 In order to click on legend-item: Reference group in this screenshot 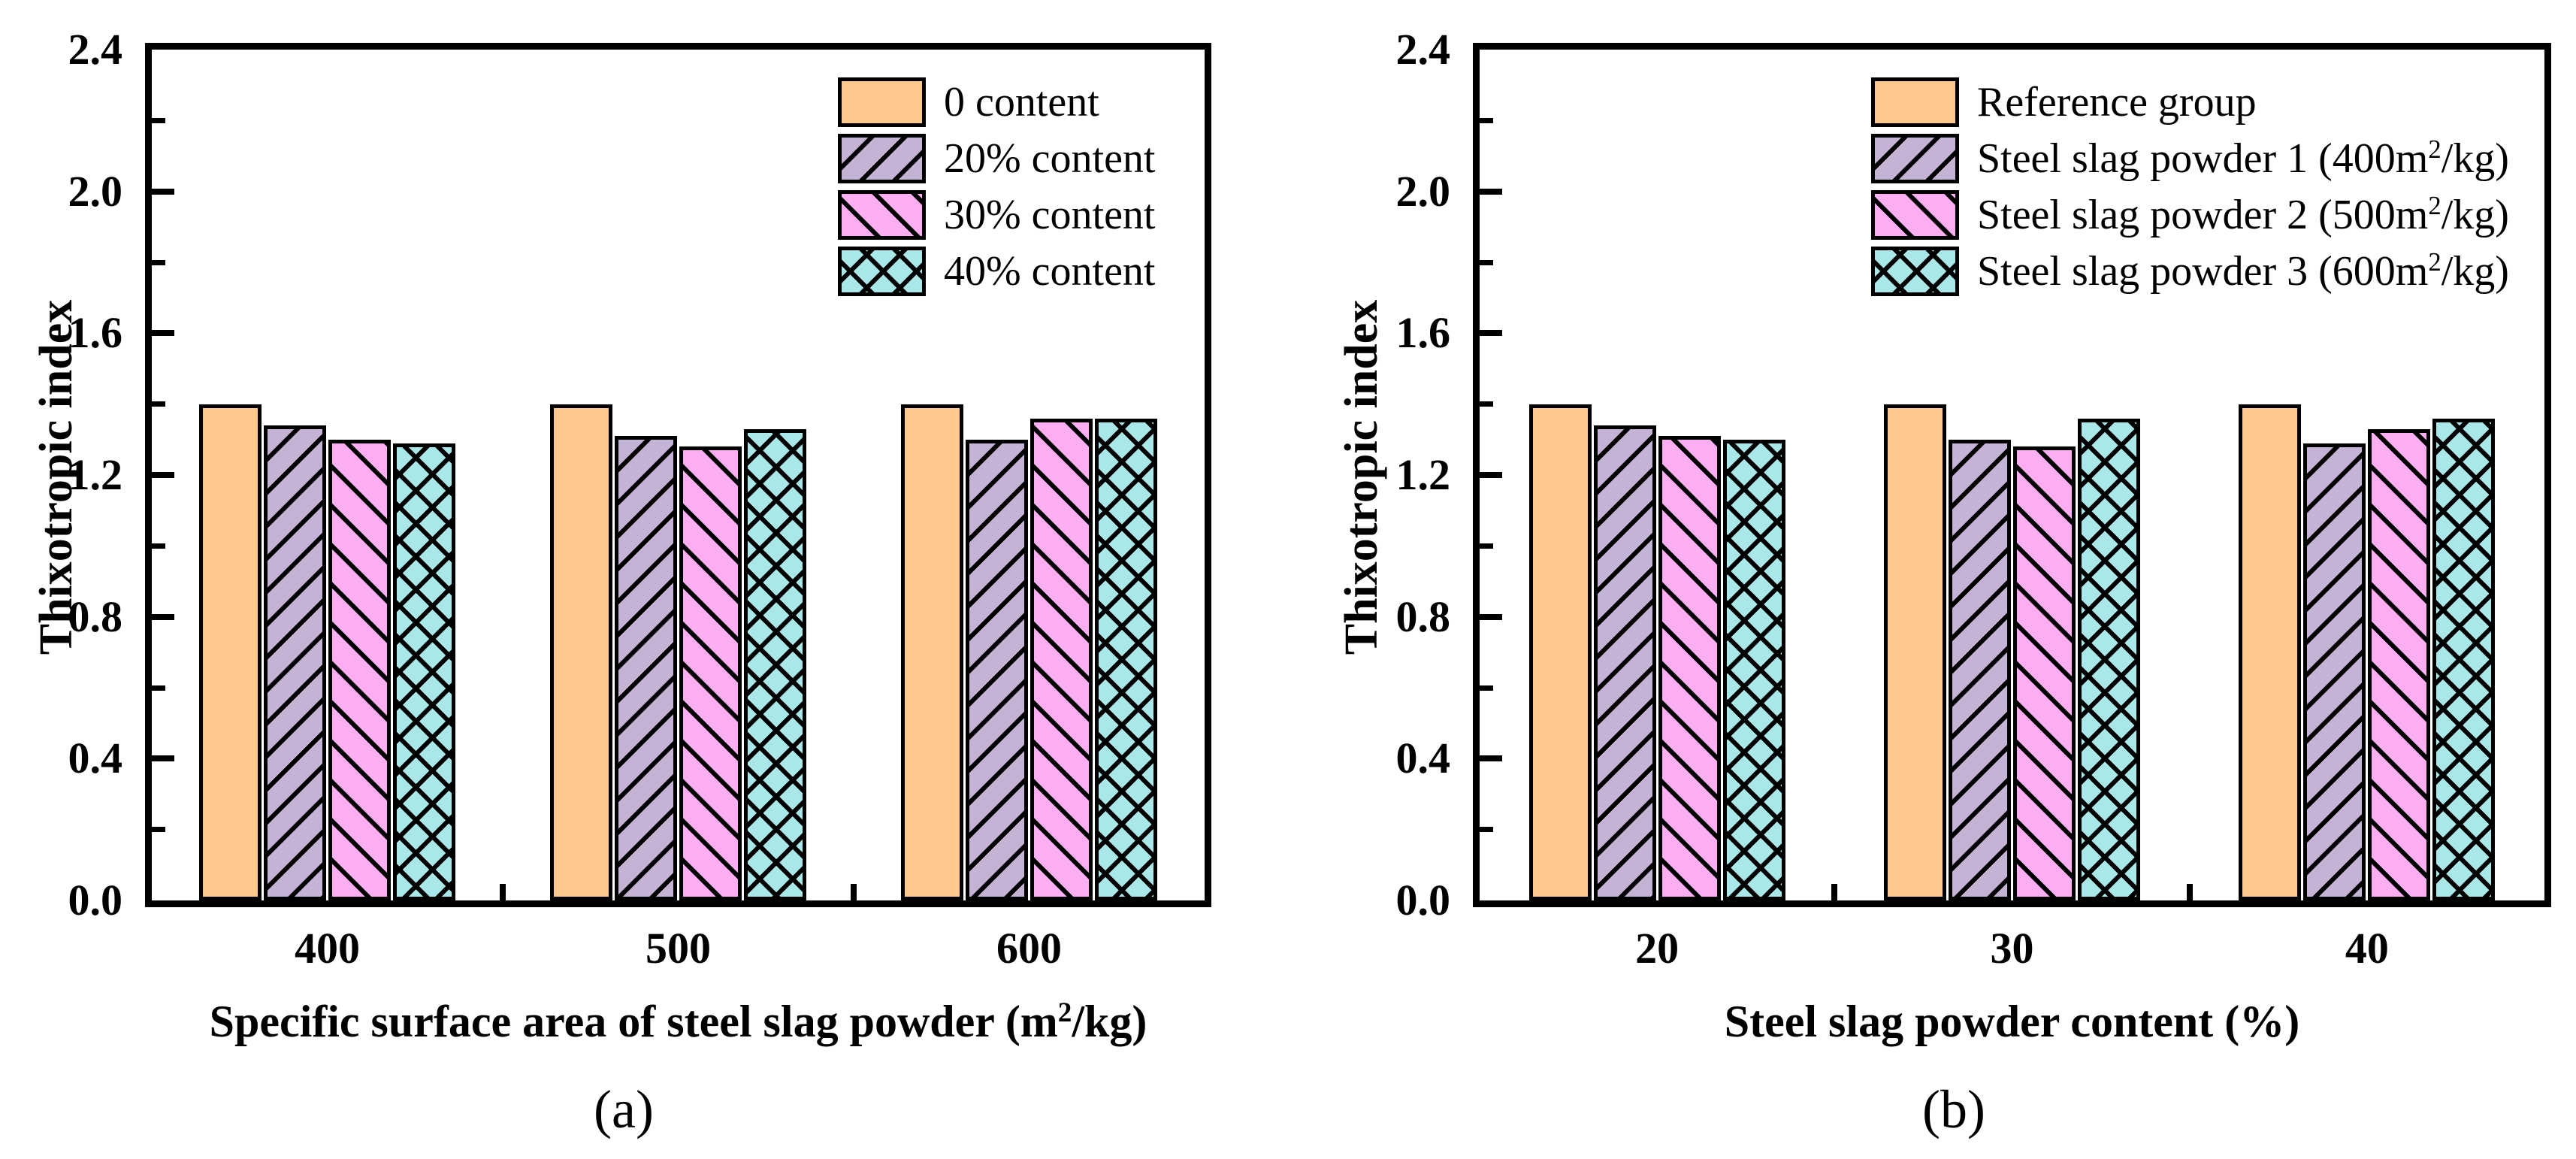, I will do `click(2190, 102)`.